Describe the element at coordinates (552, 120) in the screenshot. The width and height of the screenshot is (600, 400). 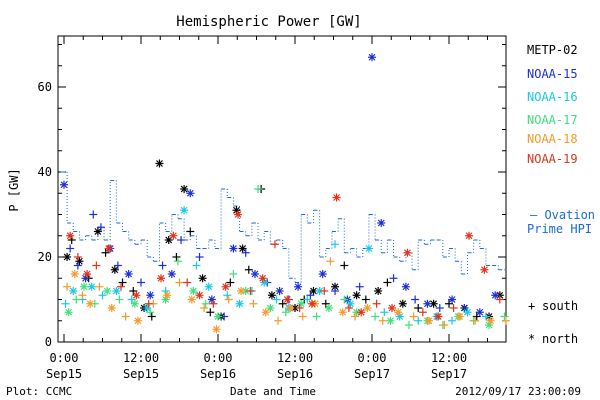
I see `legend-item-noaa17: NOAA-17` at that location.